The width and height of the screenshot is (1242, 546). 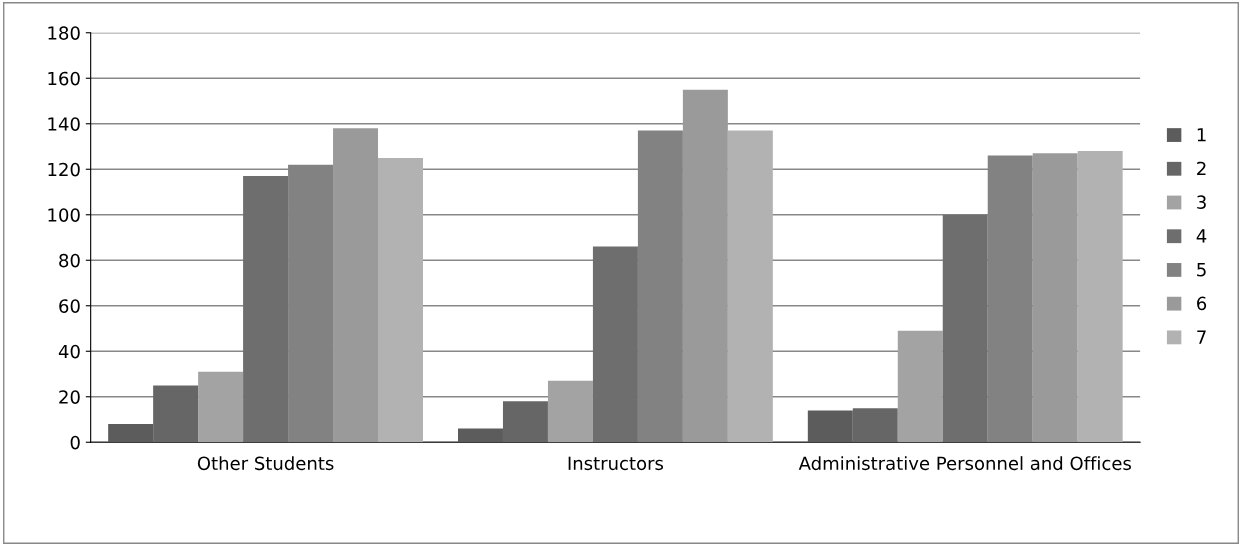 What do you see at coordinates (69, 260) in the screenshot?
I see `y-tick-label: 80` at bounding box center [69, 260].